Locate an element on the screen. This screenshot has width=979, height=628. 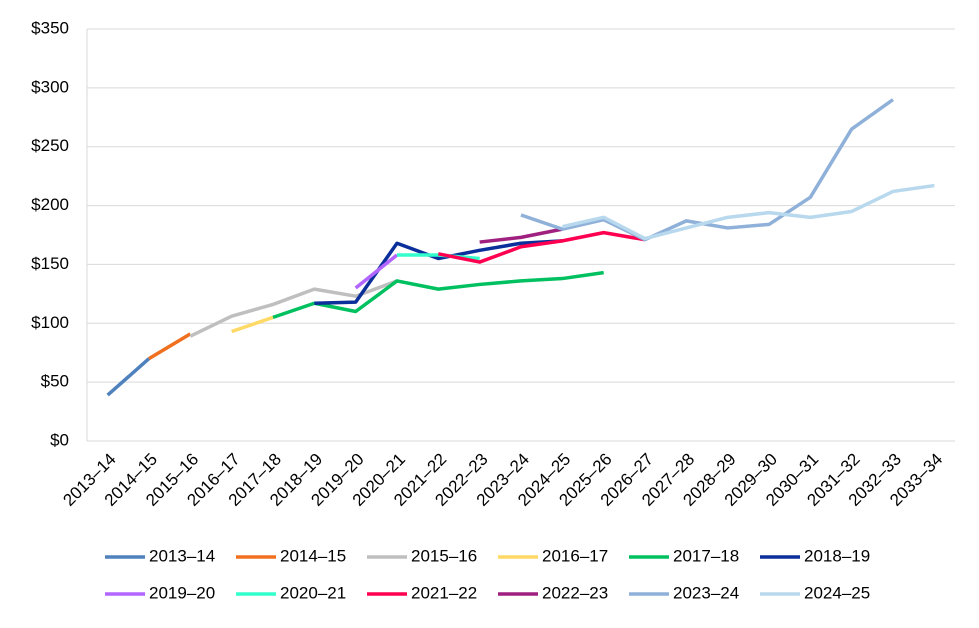
legend-label: 2013–14 is located at coordinates (182, 555).